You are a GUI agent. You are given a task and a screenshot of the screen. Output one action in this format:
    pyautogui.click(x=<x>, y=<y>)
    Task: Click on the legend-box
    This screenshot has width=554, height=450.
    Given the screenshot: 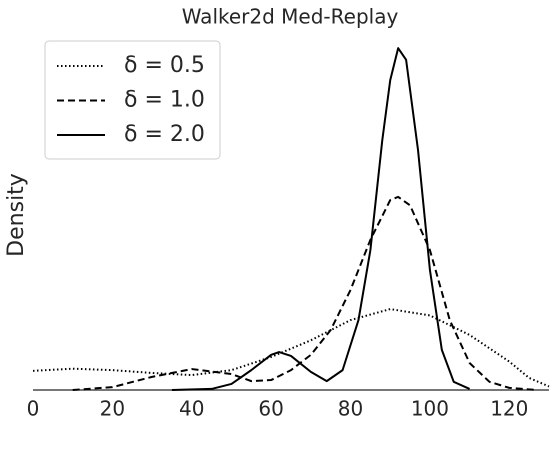 What is the action you would take?
    pyautogui.click(x=132, y=100)
    